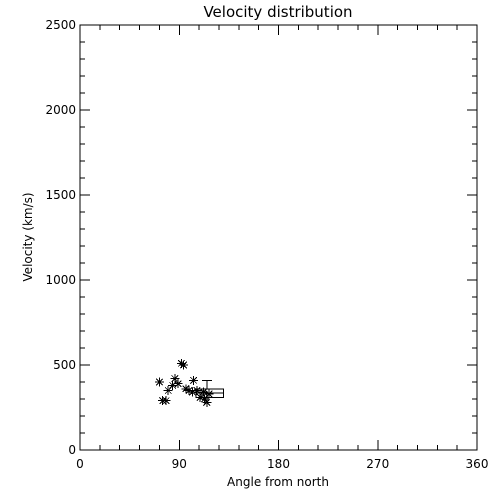 This screenshot has height=500, width=500. Describe the element at coordinates (477, 464) in the screenshot. I see `x-tick-label: 360` at that location.